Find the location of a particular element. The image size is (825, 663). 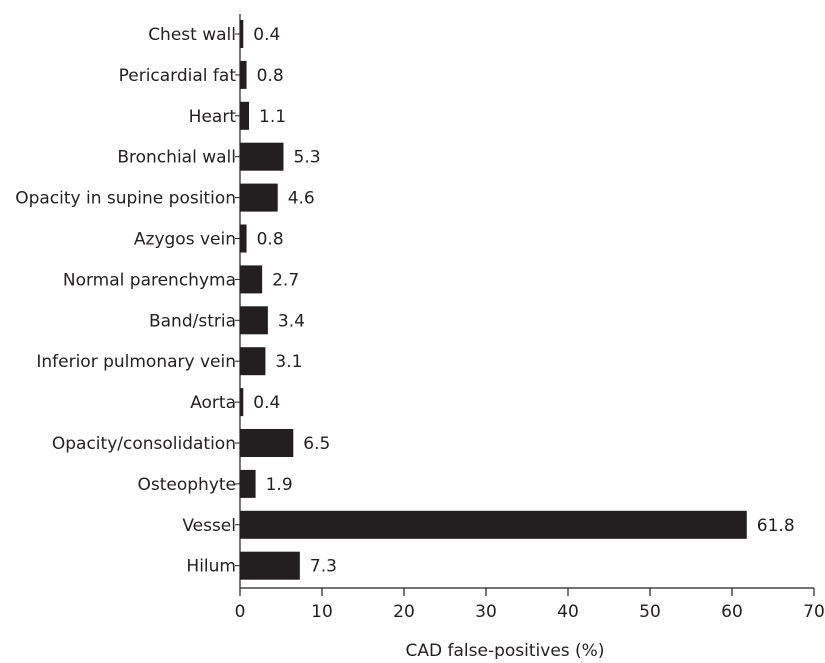

x-tick-label: 60 is located at coordinates (732, 612).